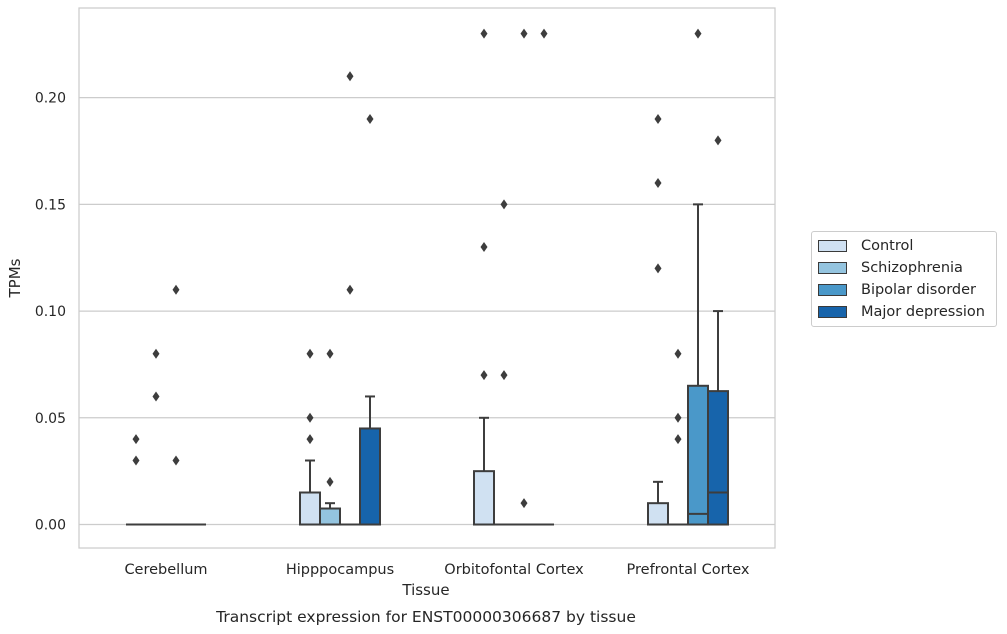 The image size is (1007, 634). What do you see at coordinates (918, 290) in the screenshot?
I see `legend-label-bipolar-disorder: Bipolar disorder` at bounding box center [918, 290].